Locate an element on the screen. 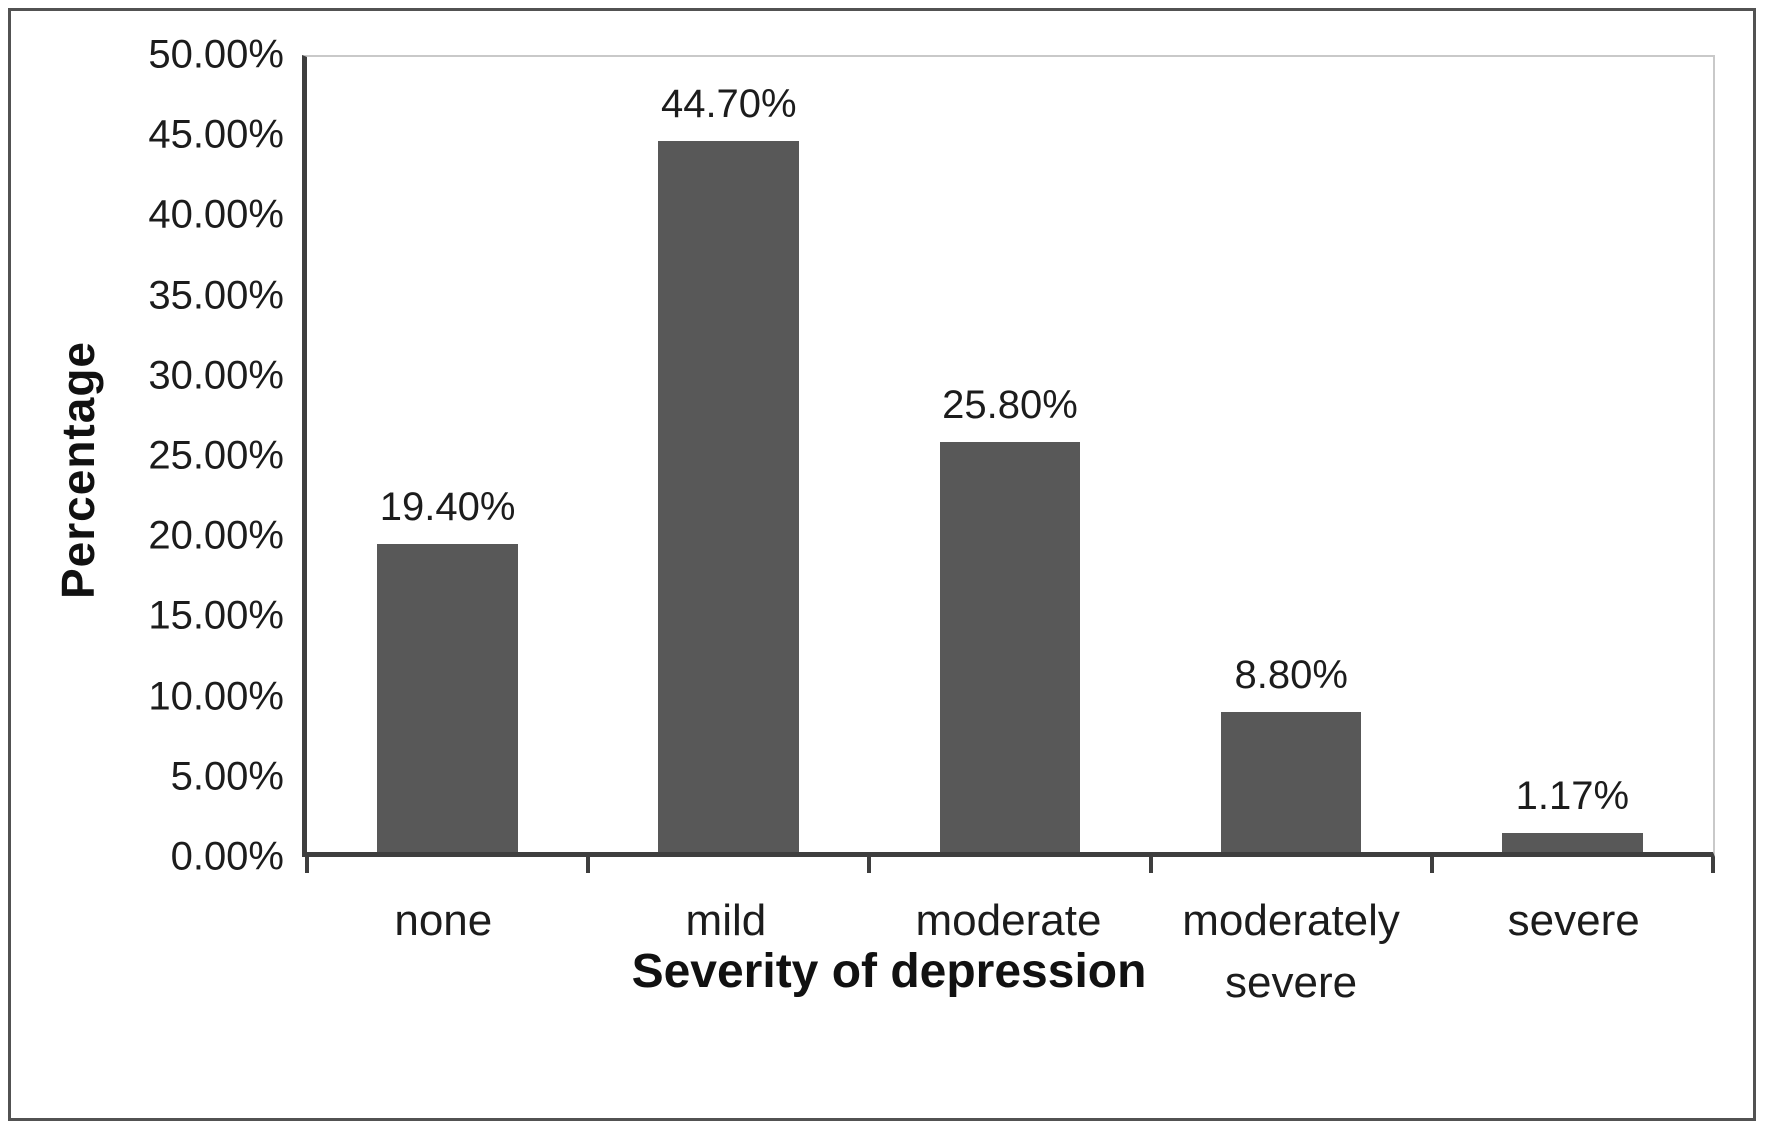 The height and width of the screenshot is (1132, 1772). x-axis-category-label: severe is located at coordinates (1573, 920).